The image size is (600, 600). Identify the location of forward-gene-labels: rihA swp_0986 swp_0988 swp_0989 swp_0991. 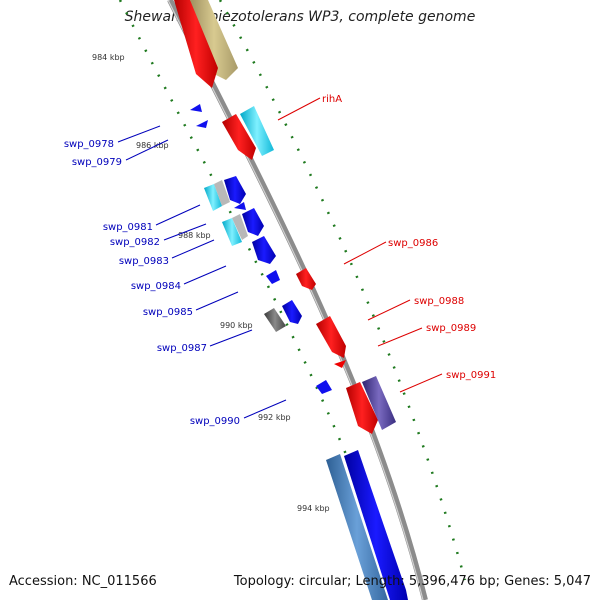
(409, 237).